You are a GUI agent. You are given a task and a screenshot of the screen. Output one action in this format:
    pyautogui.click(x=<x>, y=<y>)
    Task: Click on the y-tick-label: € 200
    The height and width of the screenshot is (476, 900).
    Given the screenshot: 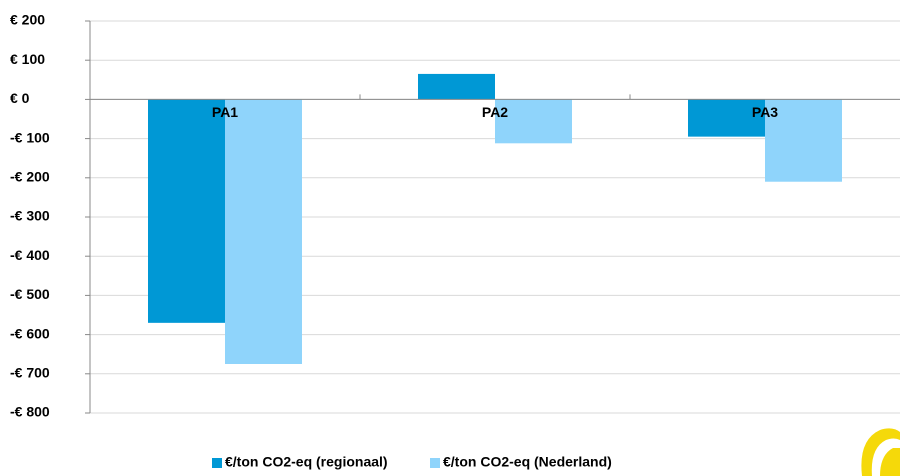 What is the action you would take?
    pyautogui.click(x=27, y=20)
    